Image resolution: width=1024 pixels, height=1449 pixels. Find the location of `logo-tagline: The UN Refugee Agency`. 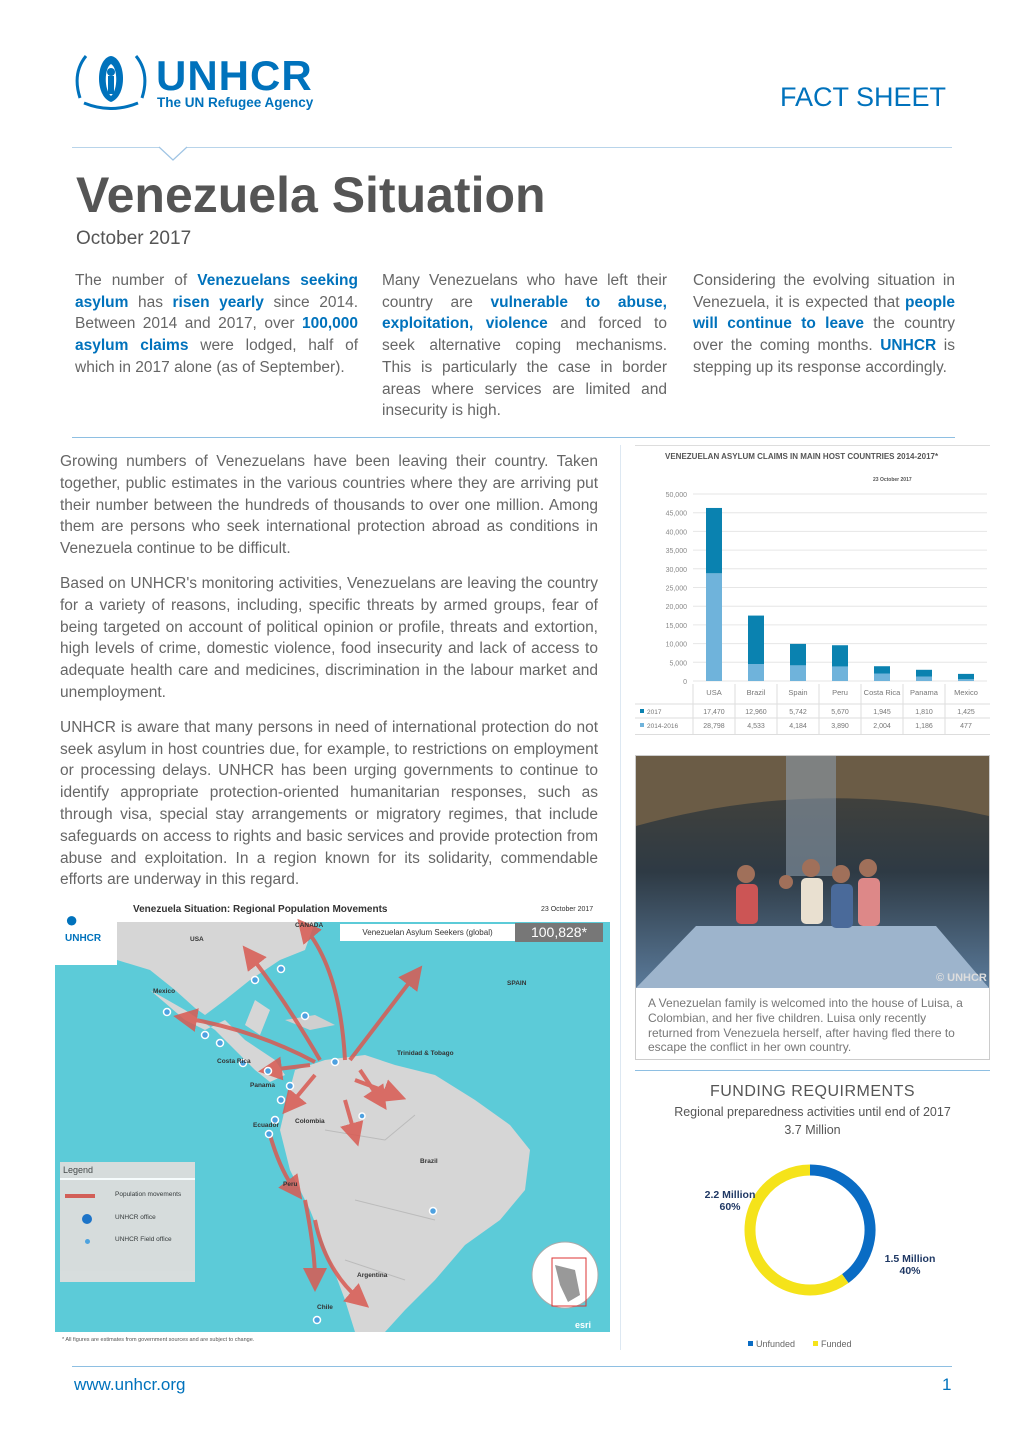

logo-tagline: The UN Refugee Agency is located at coordinates (235, 102).